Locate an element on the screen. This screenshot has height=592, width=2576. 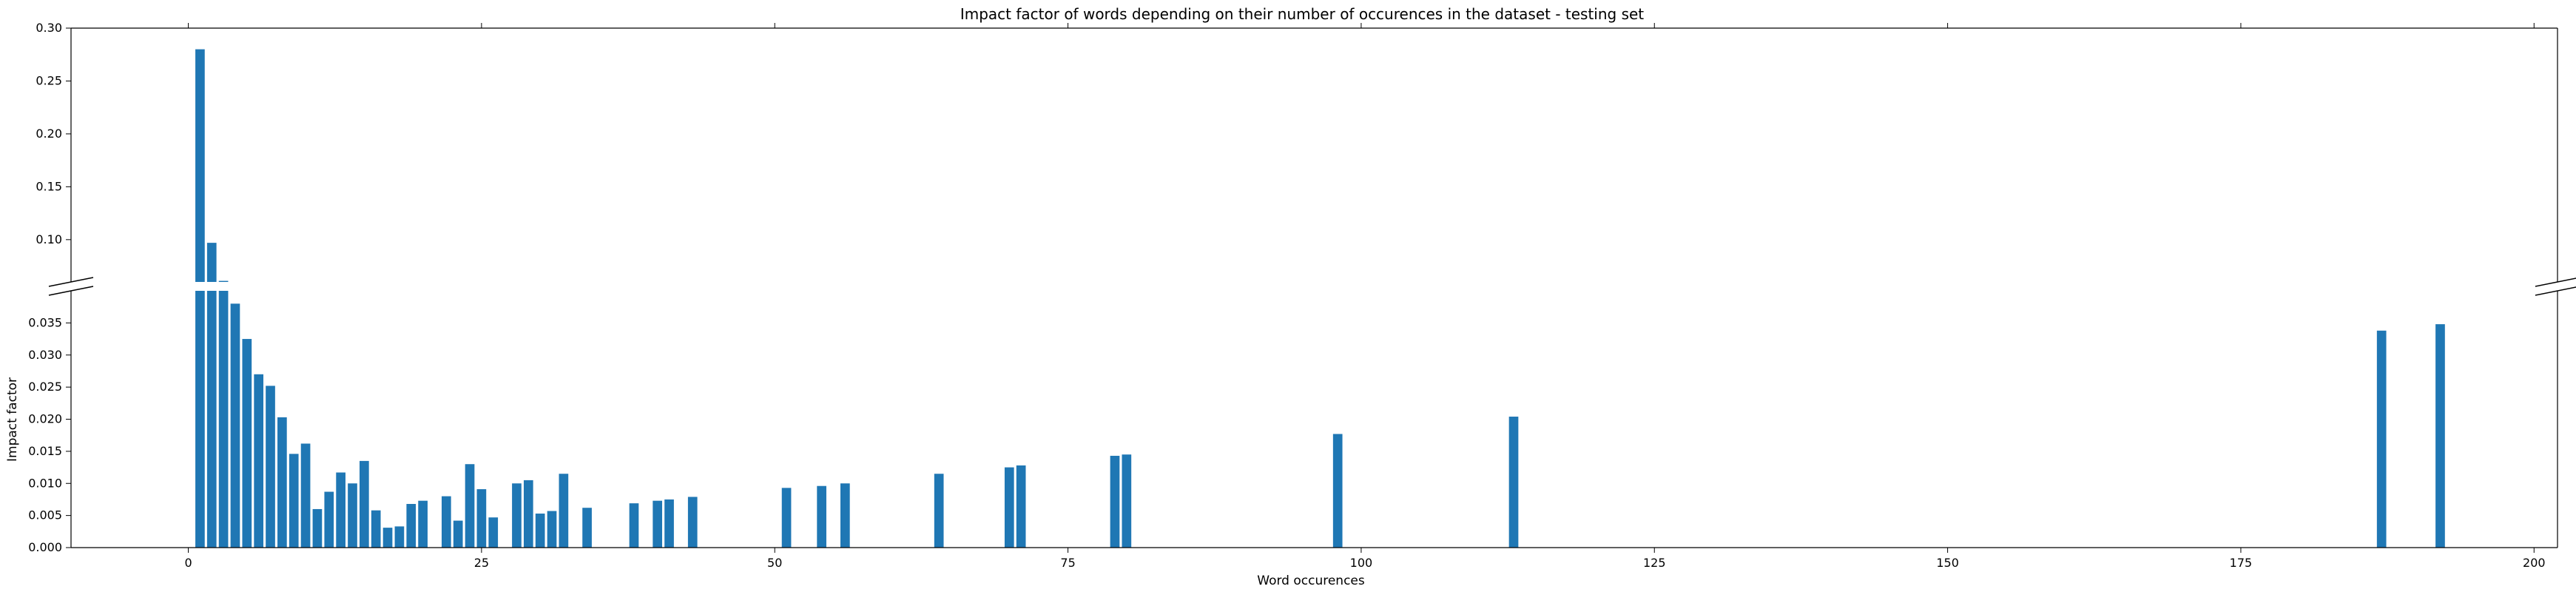
lower-y-tick-label: 0.010 is located at coordinates (45, 483).